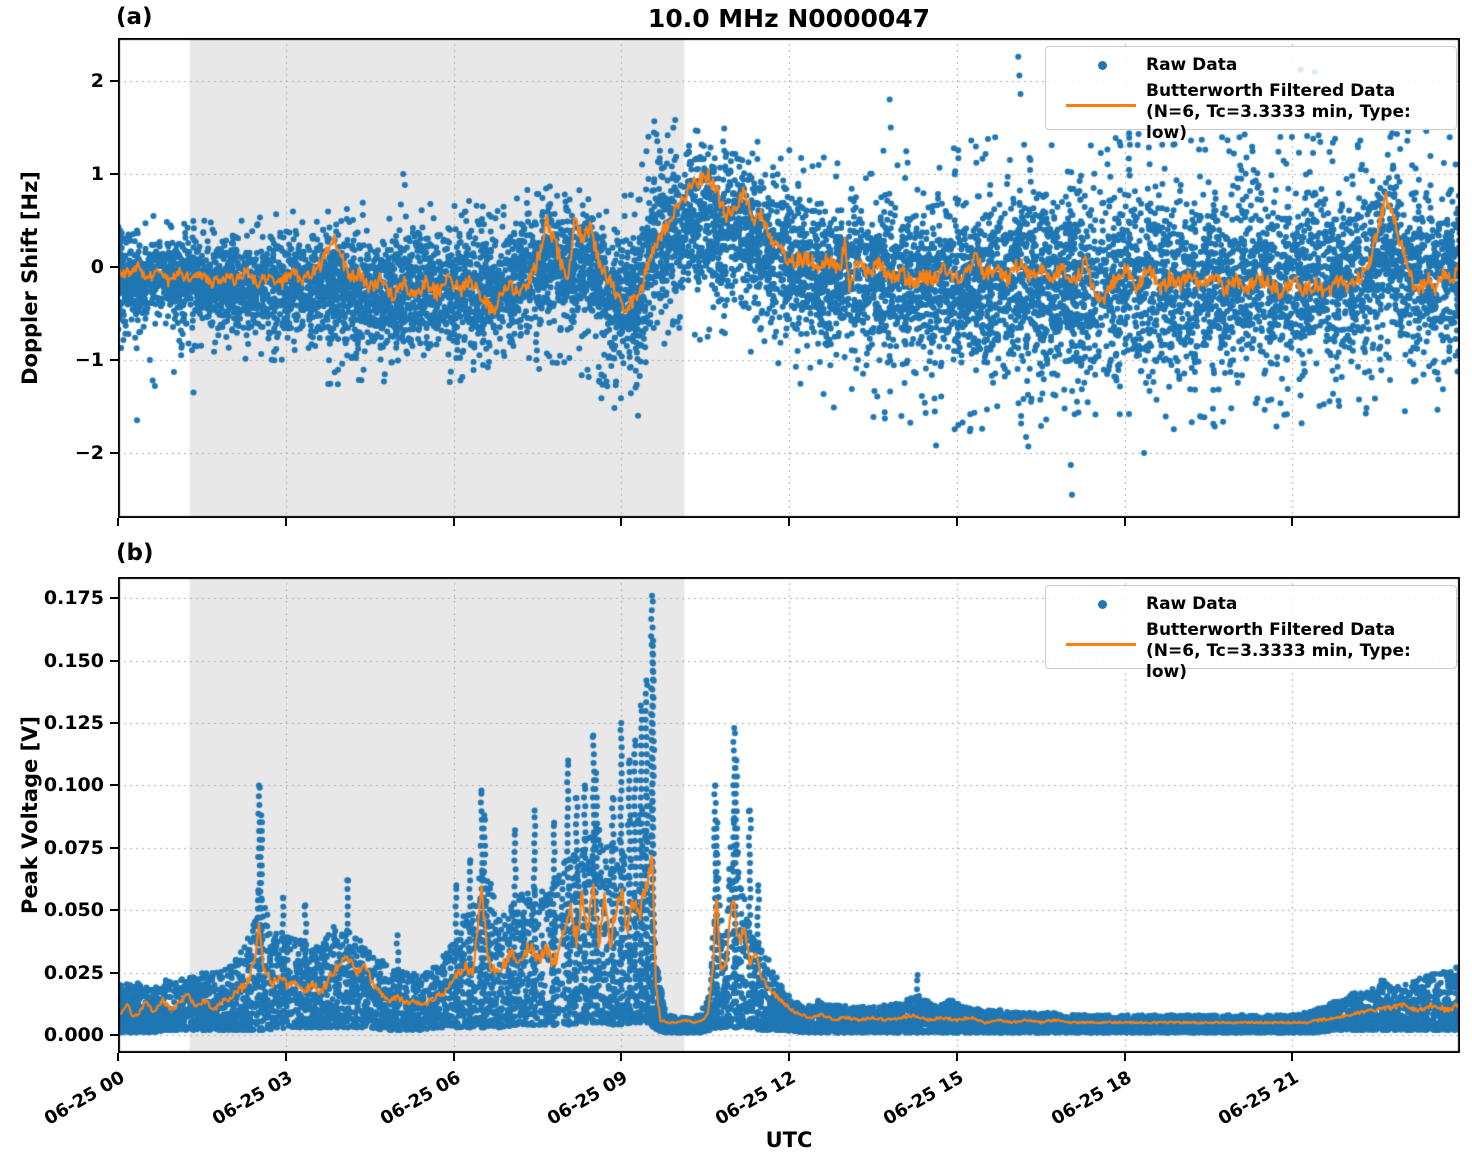 The width and height of the screenshot is (1472, 1172). What do you see at coordinates (420, 1098) in the screenshot?
I see `x-tick-label: 06-25 06` at bounding box center [420, 1098].